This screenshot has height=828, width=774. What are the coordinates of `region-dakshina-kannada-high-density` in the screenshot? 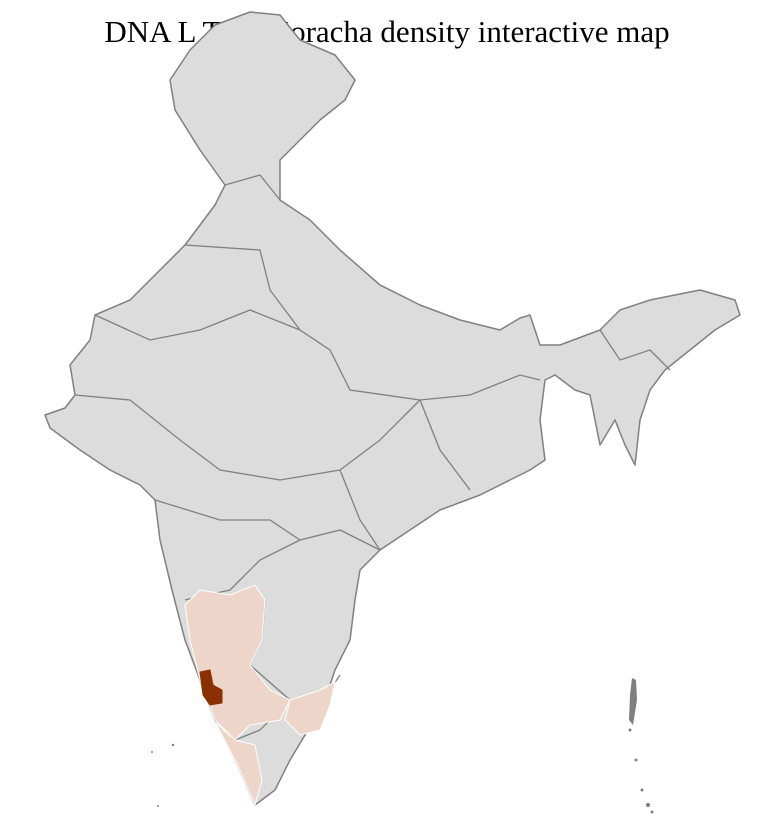 It's located at (211, 687).